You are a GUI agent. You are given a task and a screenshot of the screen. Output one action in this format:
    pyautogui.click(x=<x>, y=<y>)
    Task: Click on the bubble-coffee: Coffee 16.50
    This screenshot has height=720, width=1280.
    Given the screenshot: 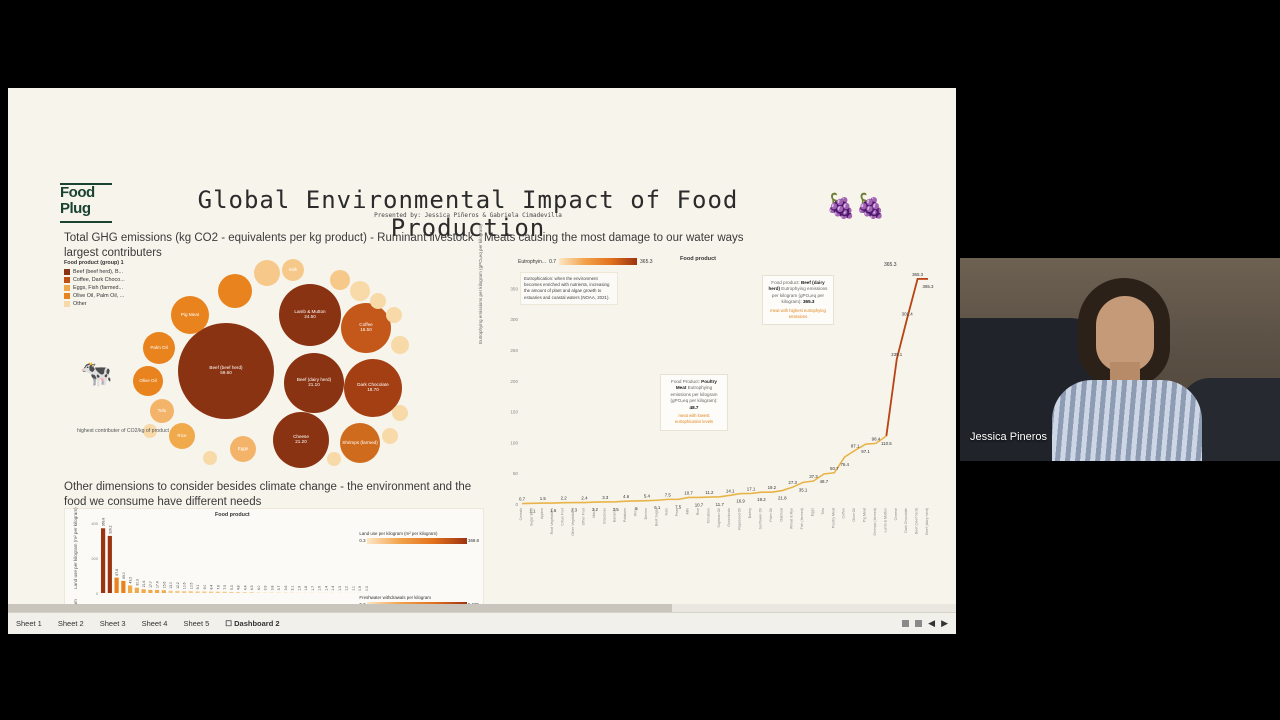 What is the action you would take?
    pyautogui.click(x=366, y=328)
    